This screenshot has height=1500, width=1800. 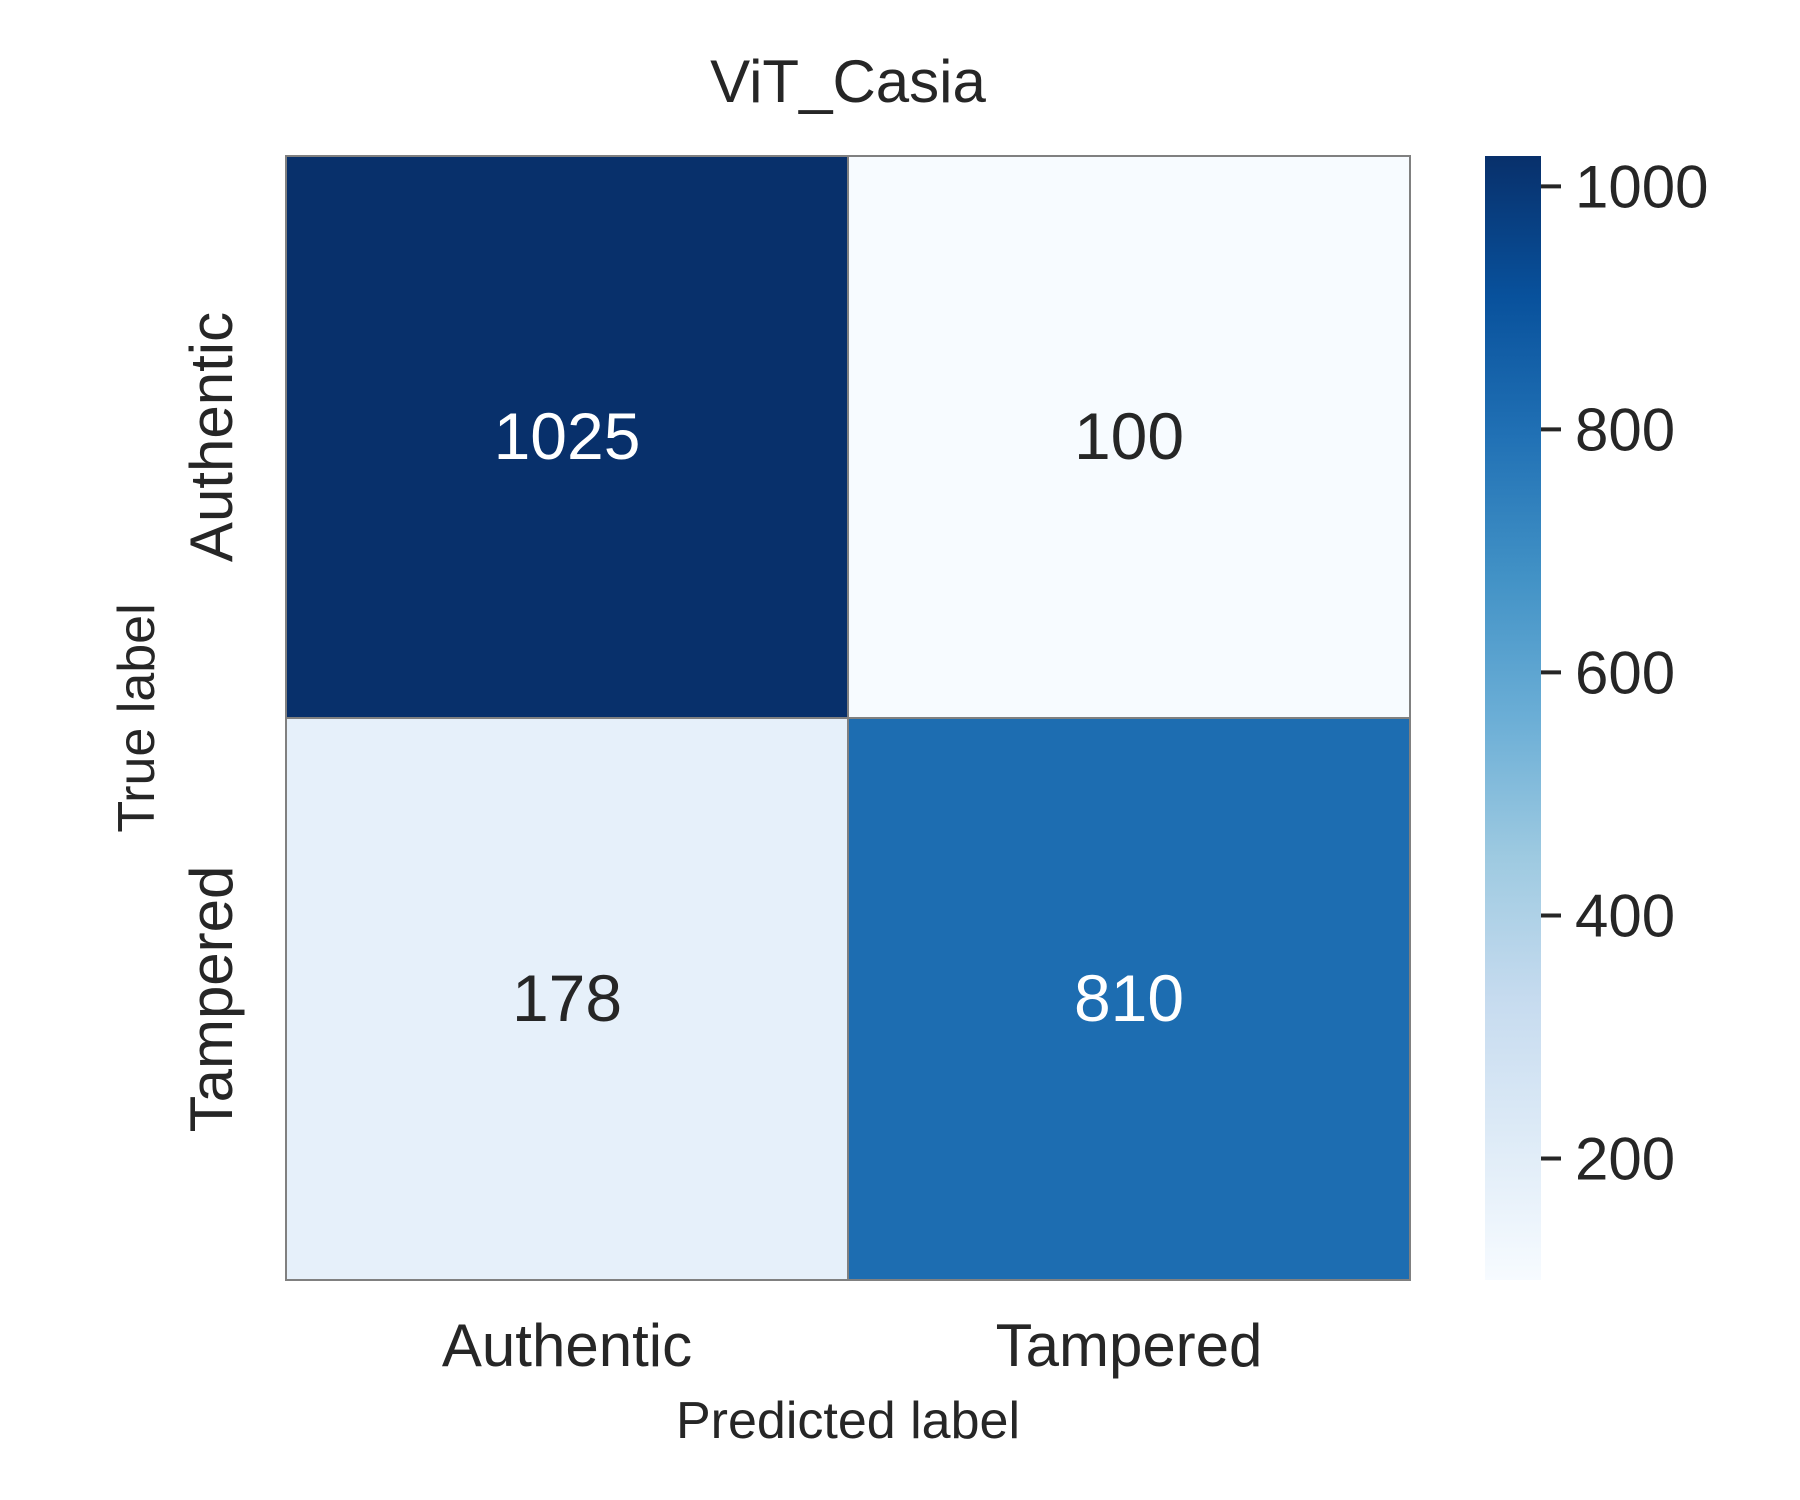 I want to click on y-tick-label: Tampered, so click(x=211, y=999).